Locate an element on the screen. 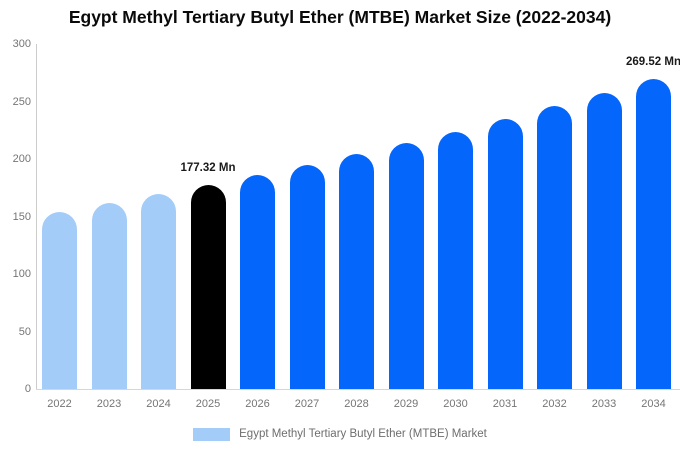 Image resolution: width=680 pixels, height=450 pixels. bar-value-label-2034: 269.52 Mn is located at coordinates (653, 62).